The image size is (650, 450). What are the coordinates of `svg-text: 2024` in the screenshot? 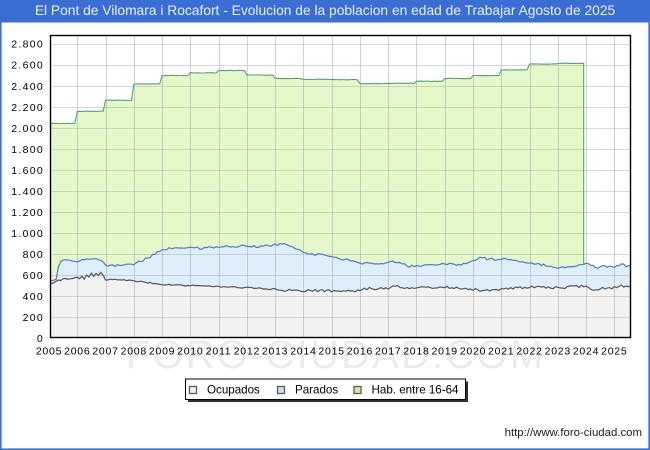 It's located at (586, 352).